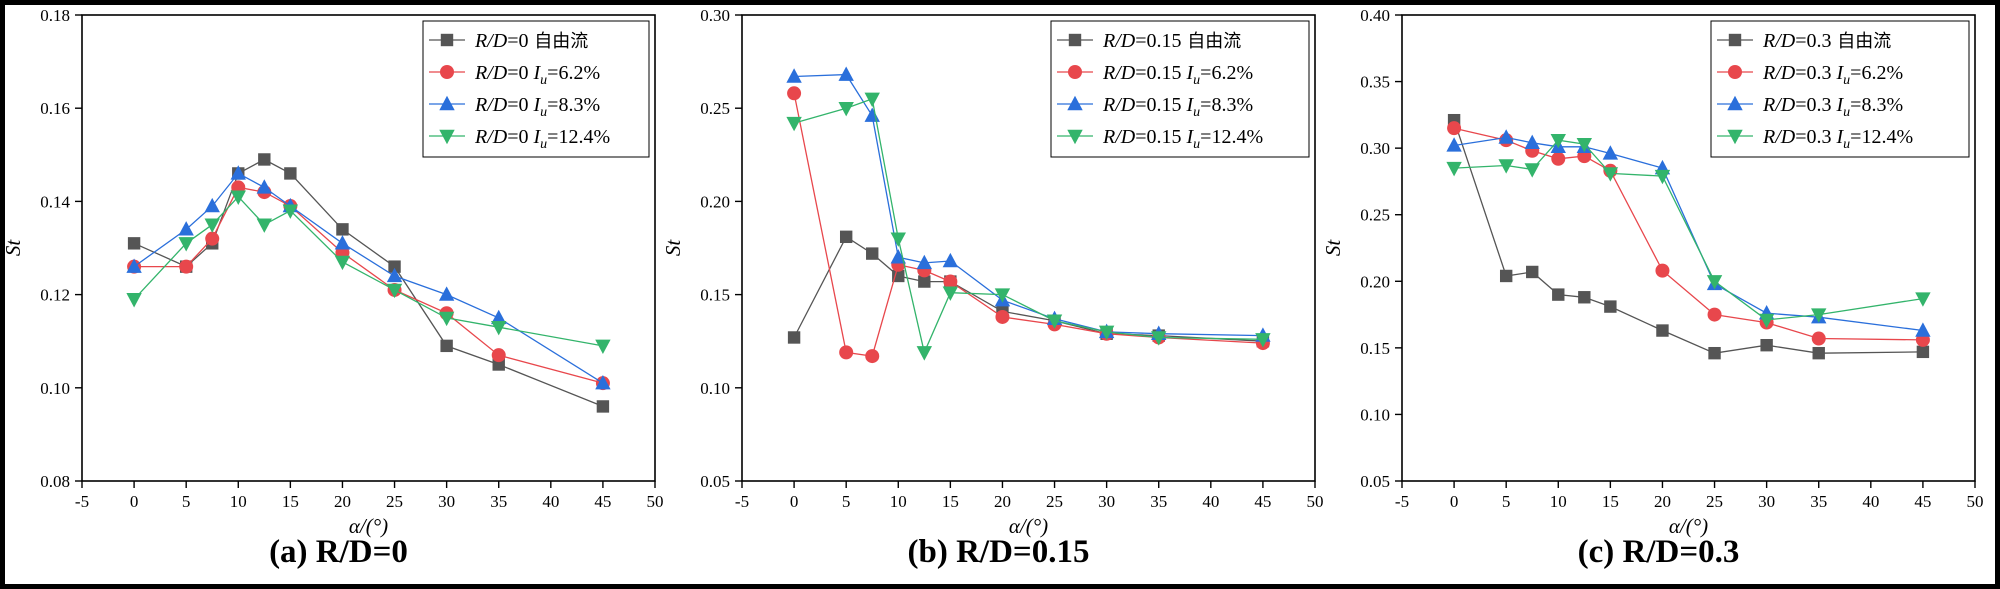  What do you see at coordinates (1818, 501) in the screenshot?
I see `x-tick-label: 35` at bounding box center [1818, 501].